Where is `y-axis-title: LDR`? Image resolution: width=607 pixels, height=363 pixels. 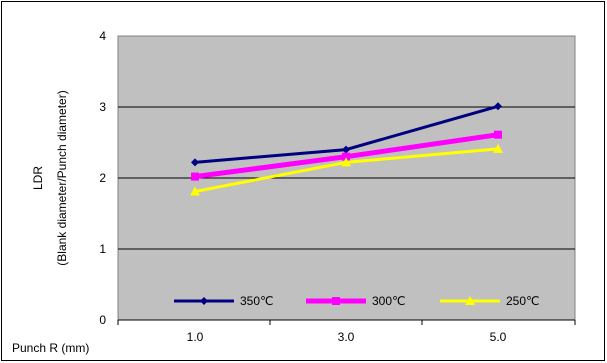
y-axis-title: LDR is located at coordinates (38, 178).